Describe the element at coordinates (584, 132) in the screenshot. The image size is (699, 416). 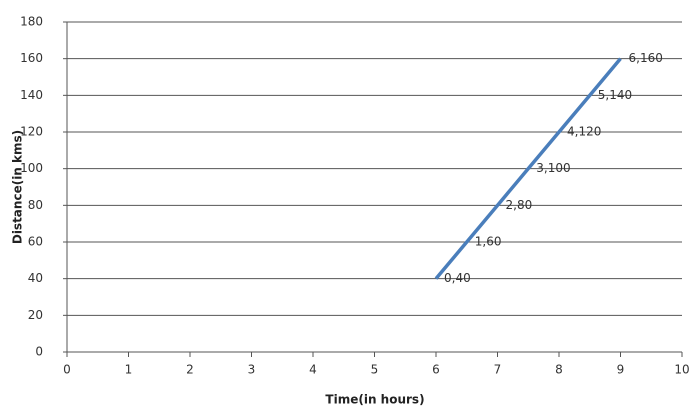
I see `data-label: 4,120` at that location.